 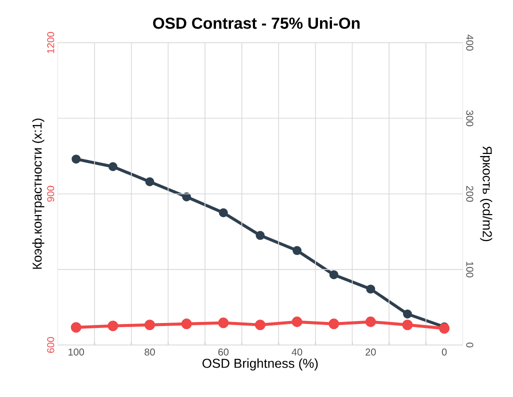 What do you see at coordinates (297, 352) in the screenshot?
I see `x-tick-label: 40` at bounding box center [297, 352].